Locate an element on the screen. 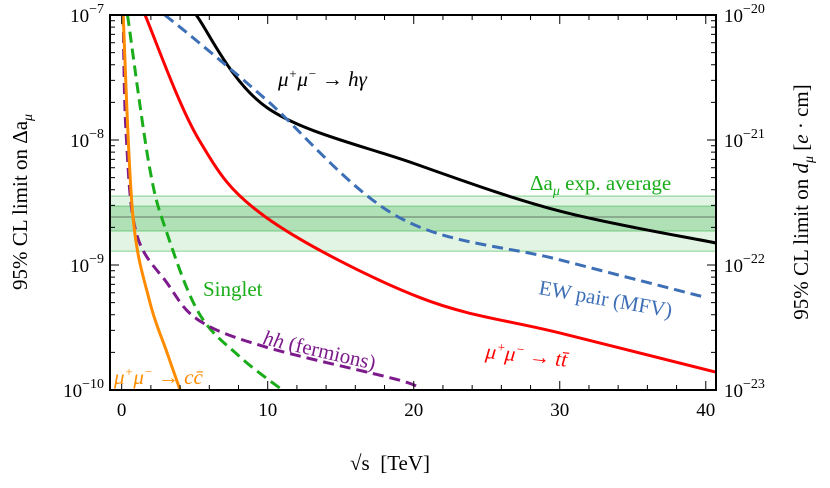 This screenshot has width=830, height=488. y-tick-label: 10⁻¹⁰ is located at coordinates (83, 389).